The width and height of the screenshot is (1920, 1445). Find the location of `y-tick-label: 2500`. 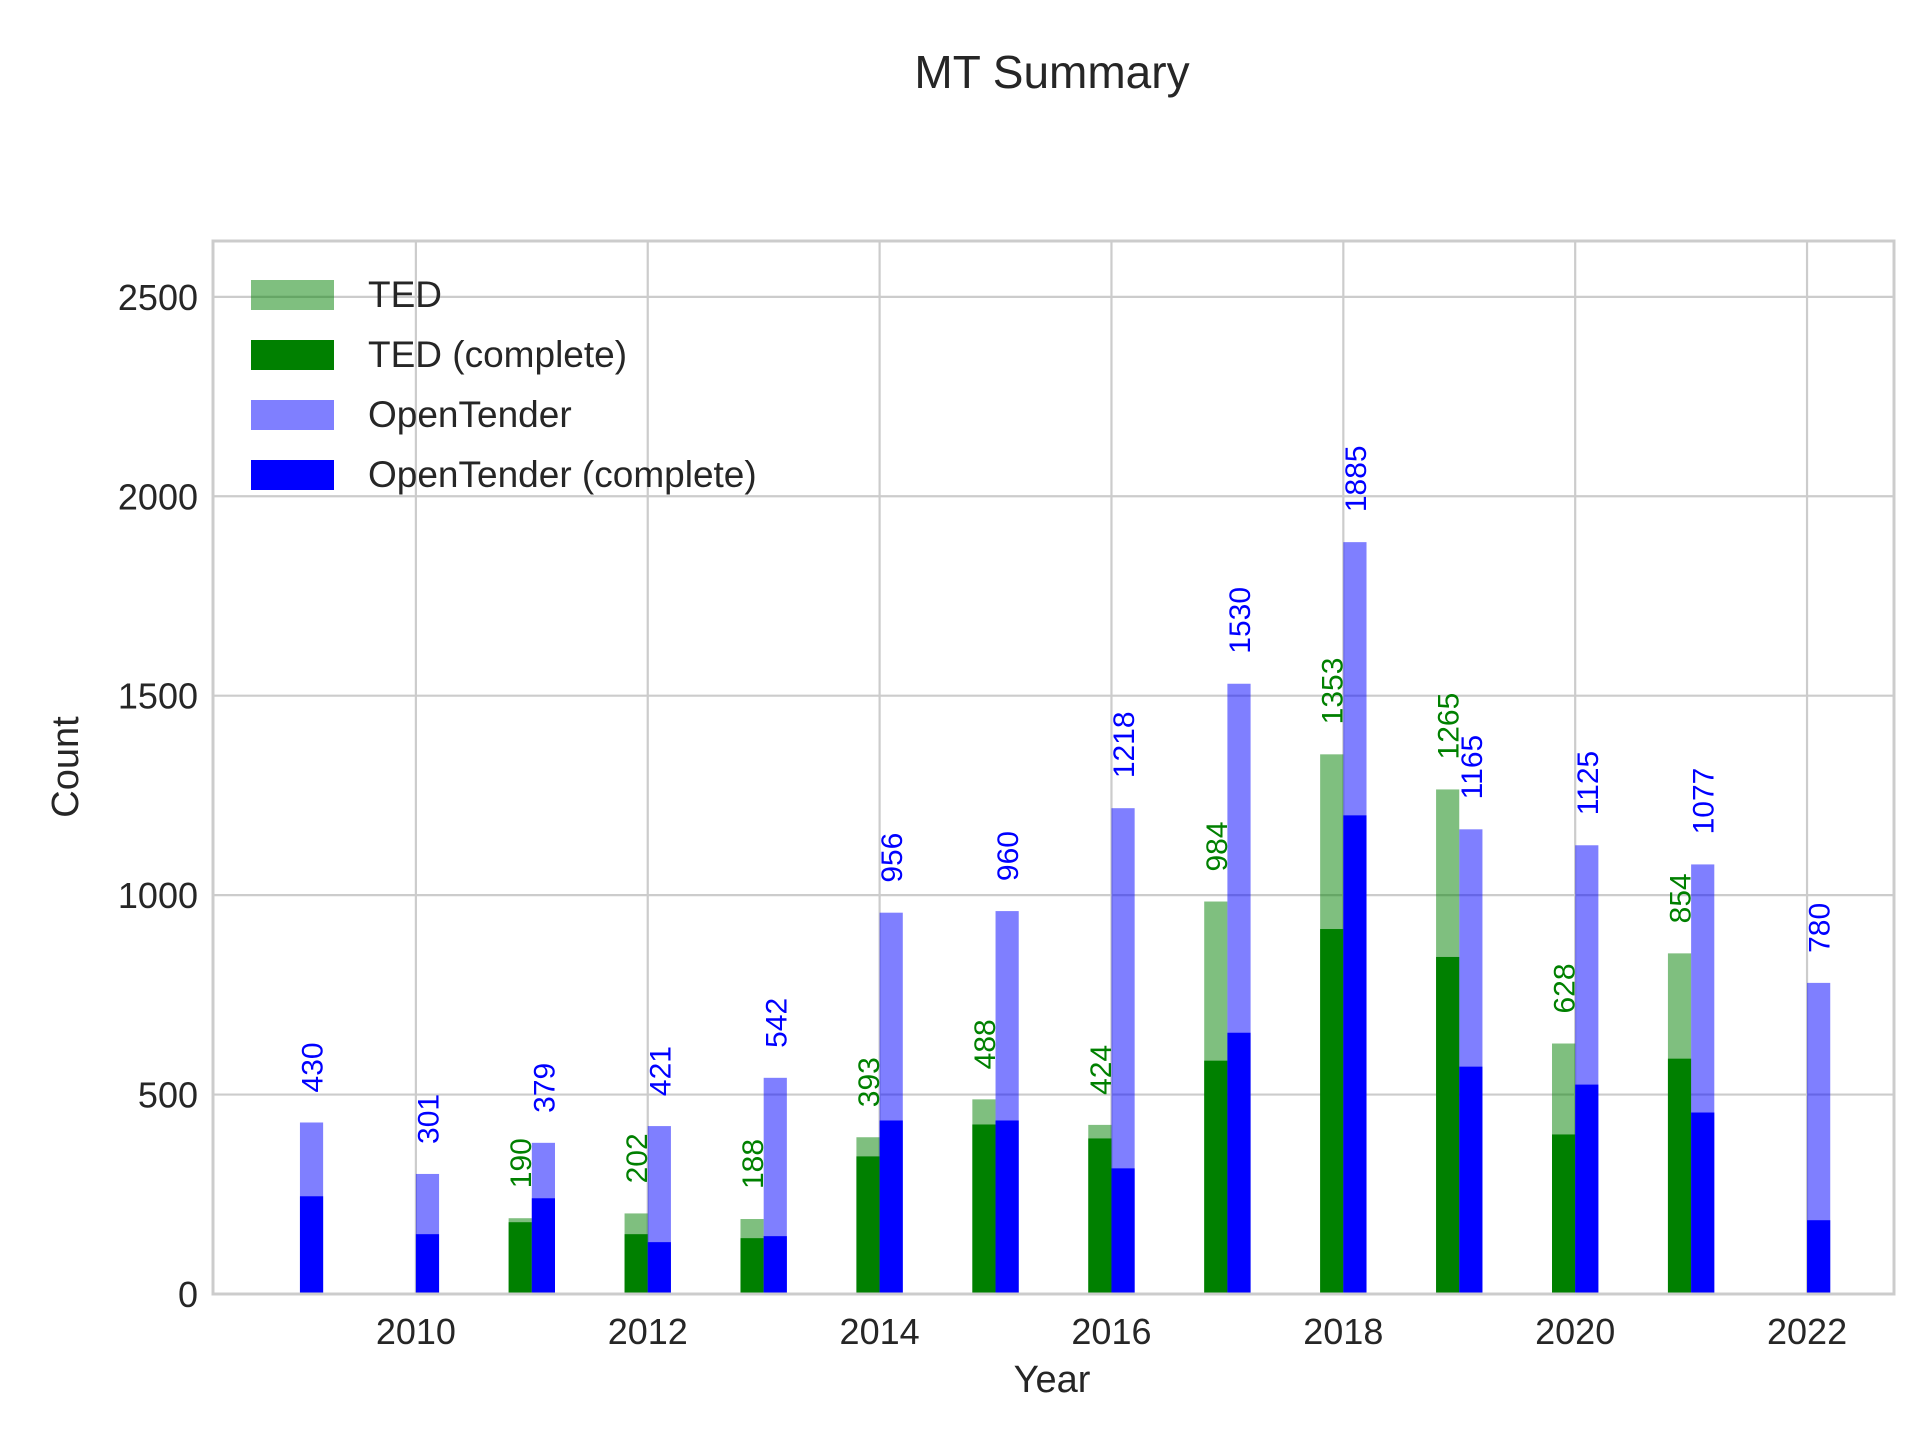

y-tick-label: 2500 is located at coordinates (158, 297).